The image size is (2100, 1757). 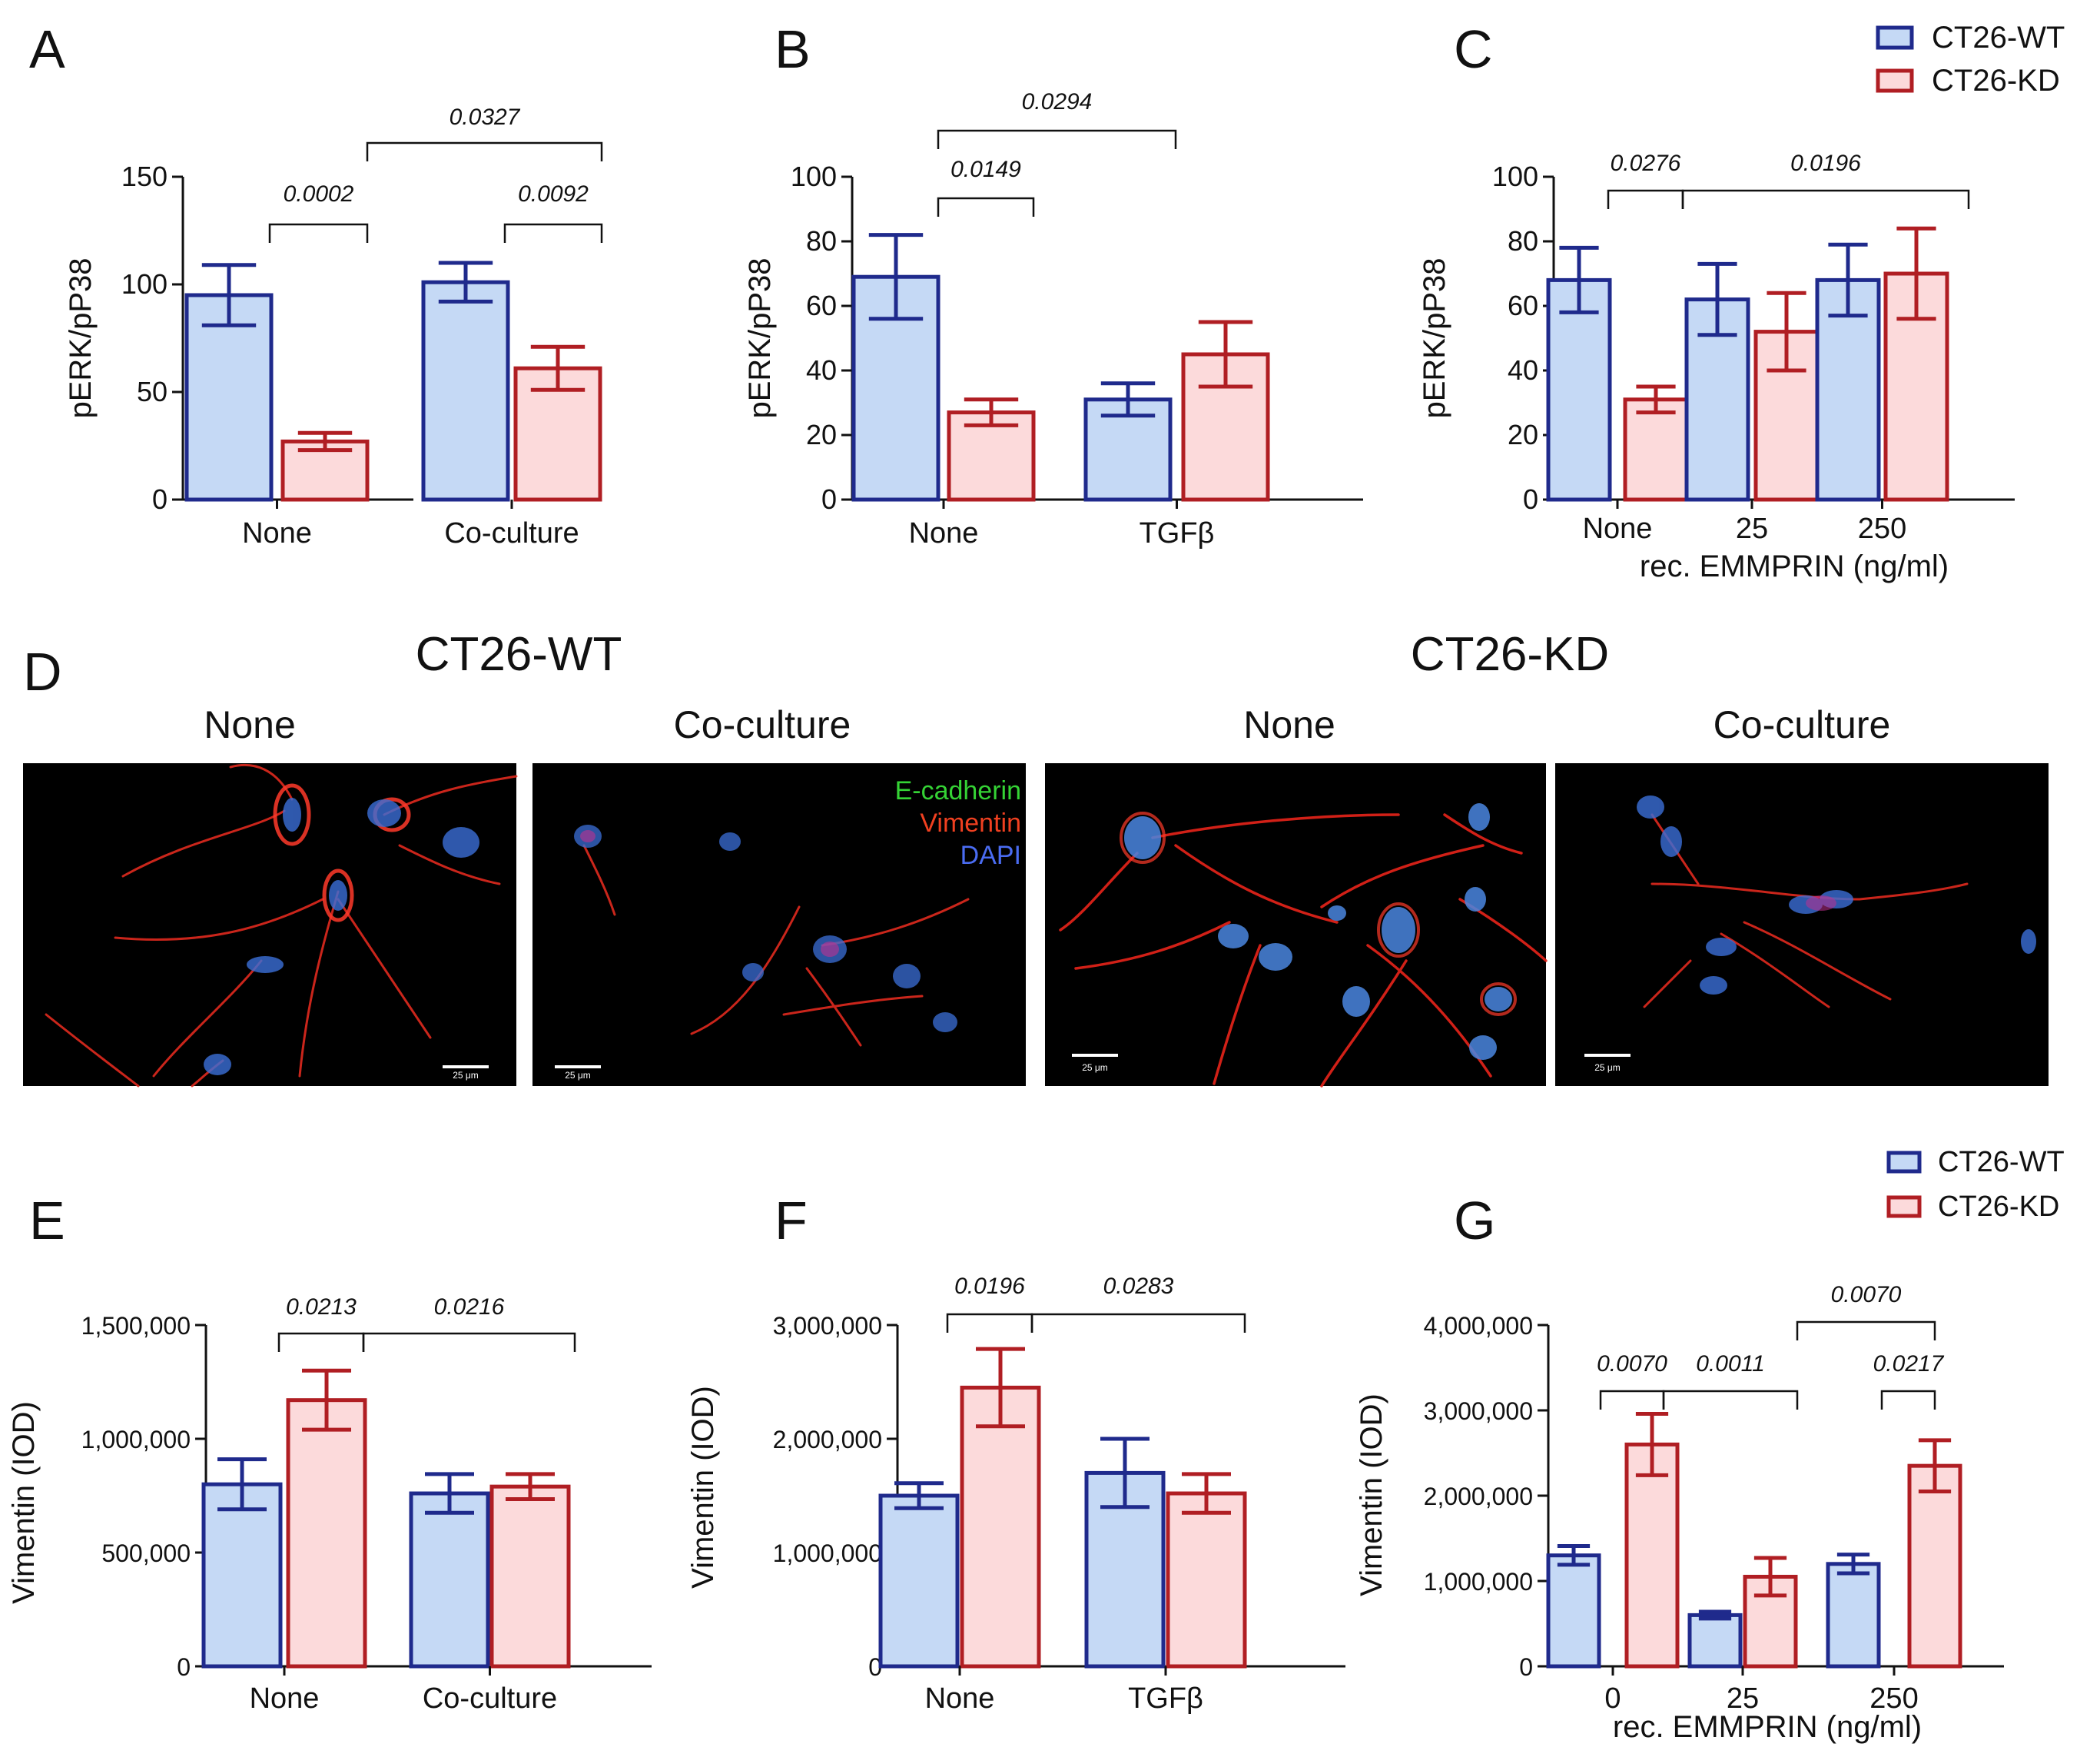 What do you see at coordinates (144, 176) in the screenshot?
I see `y-tick-label: 150` at bounding box center [144, 176].